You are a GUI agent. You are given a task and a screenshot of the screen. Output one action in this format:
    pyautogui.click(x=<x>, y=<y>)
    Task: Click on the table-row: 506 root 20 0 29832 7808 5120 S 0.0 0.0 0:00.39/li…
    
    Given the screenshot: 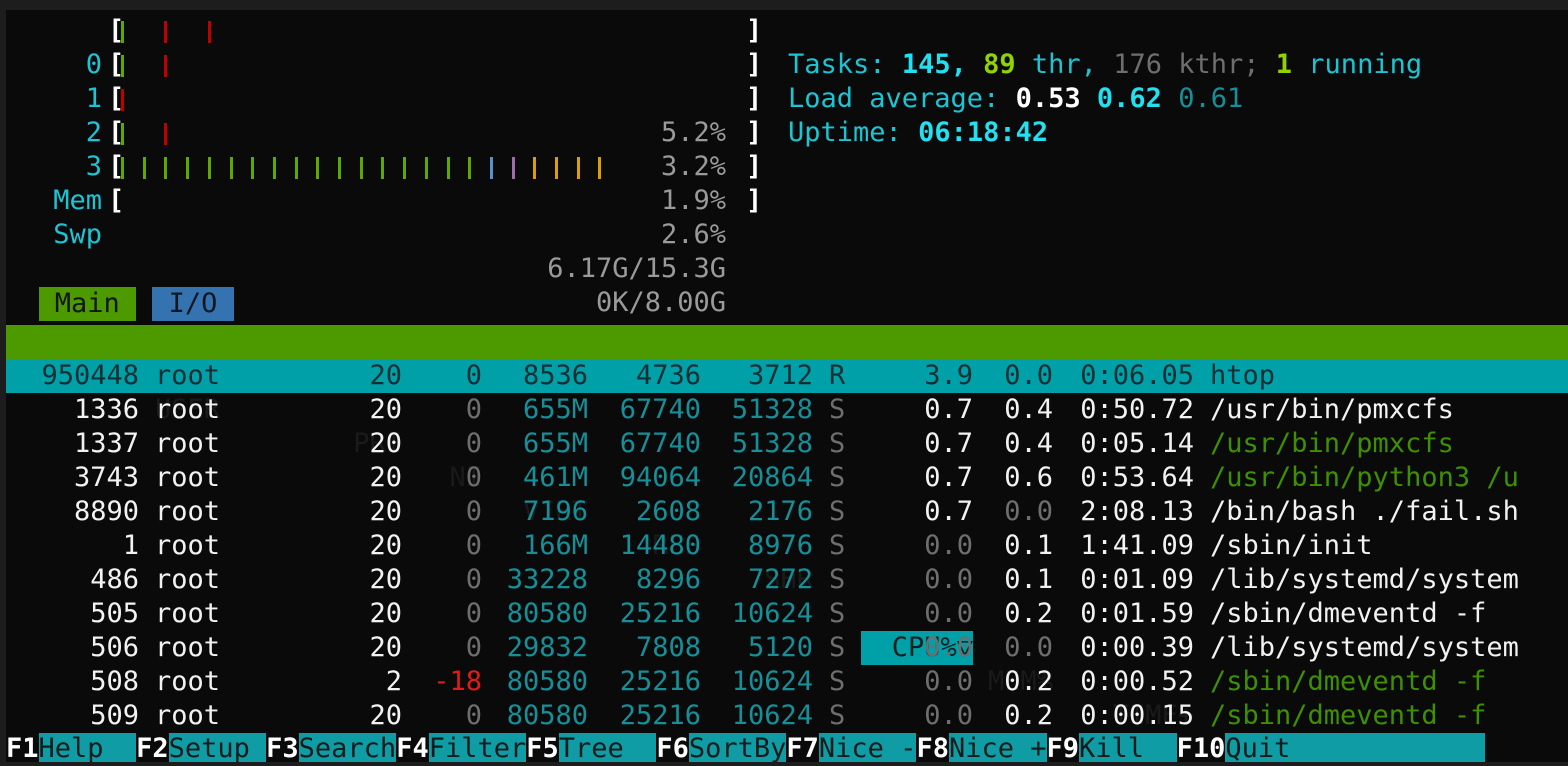 What is the action you would take?
    pyautogui.click(x=787, y=648)
    